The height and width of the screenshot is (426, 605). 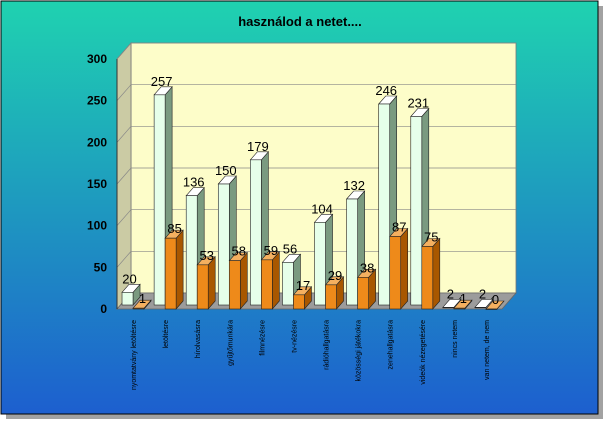 I want to click on data-label: 136, so click(x=194, y=182).